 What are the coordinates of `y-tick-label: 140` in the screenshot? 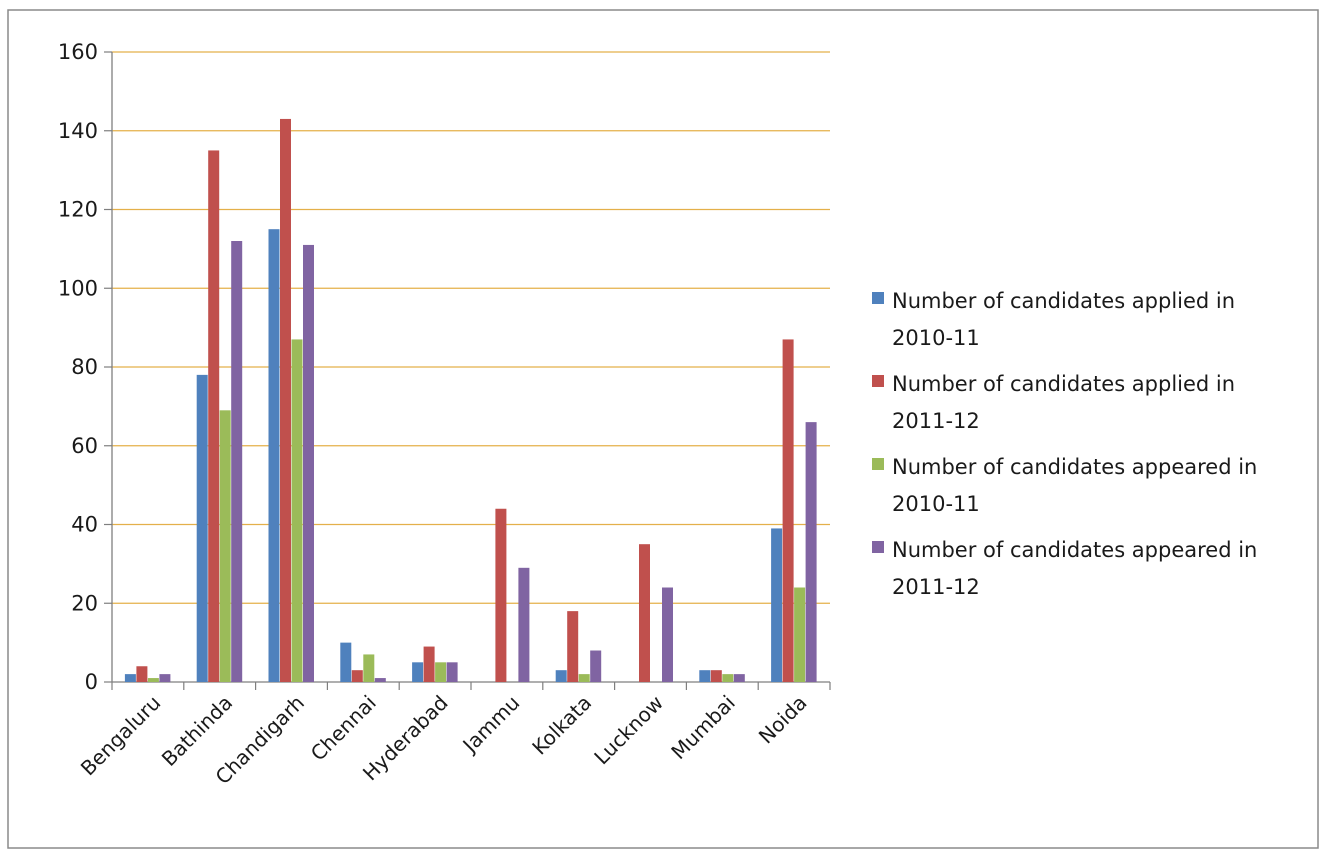 It's located at (78, 131).